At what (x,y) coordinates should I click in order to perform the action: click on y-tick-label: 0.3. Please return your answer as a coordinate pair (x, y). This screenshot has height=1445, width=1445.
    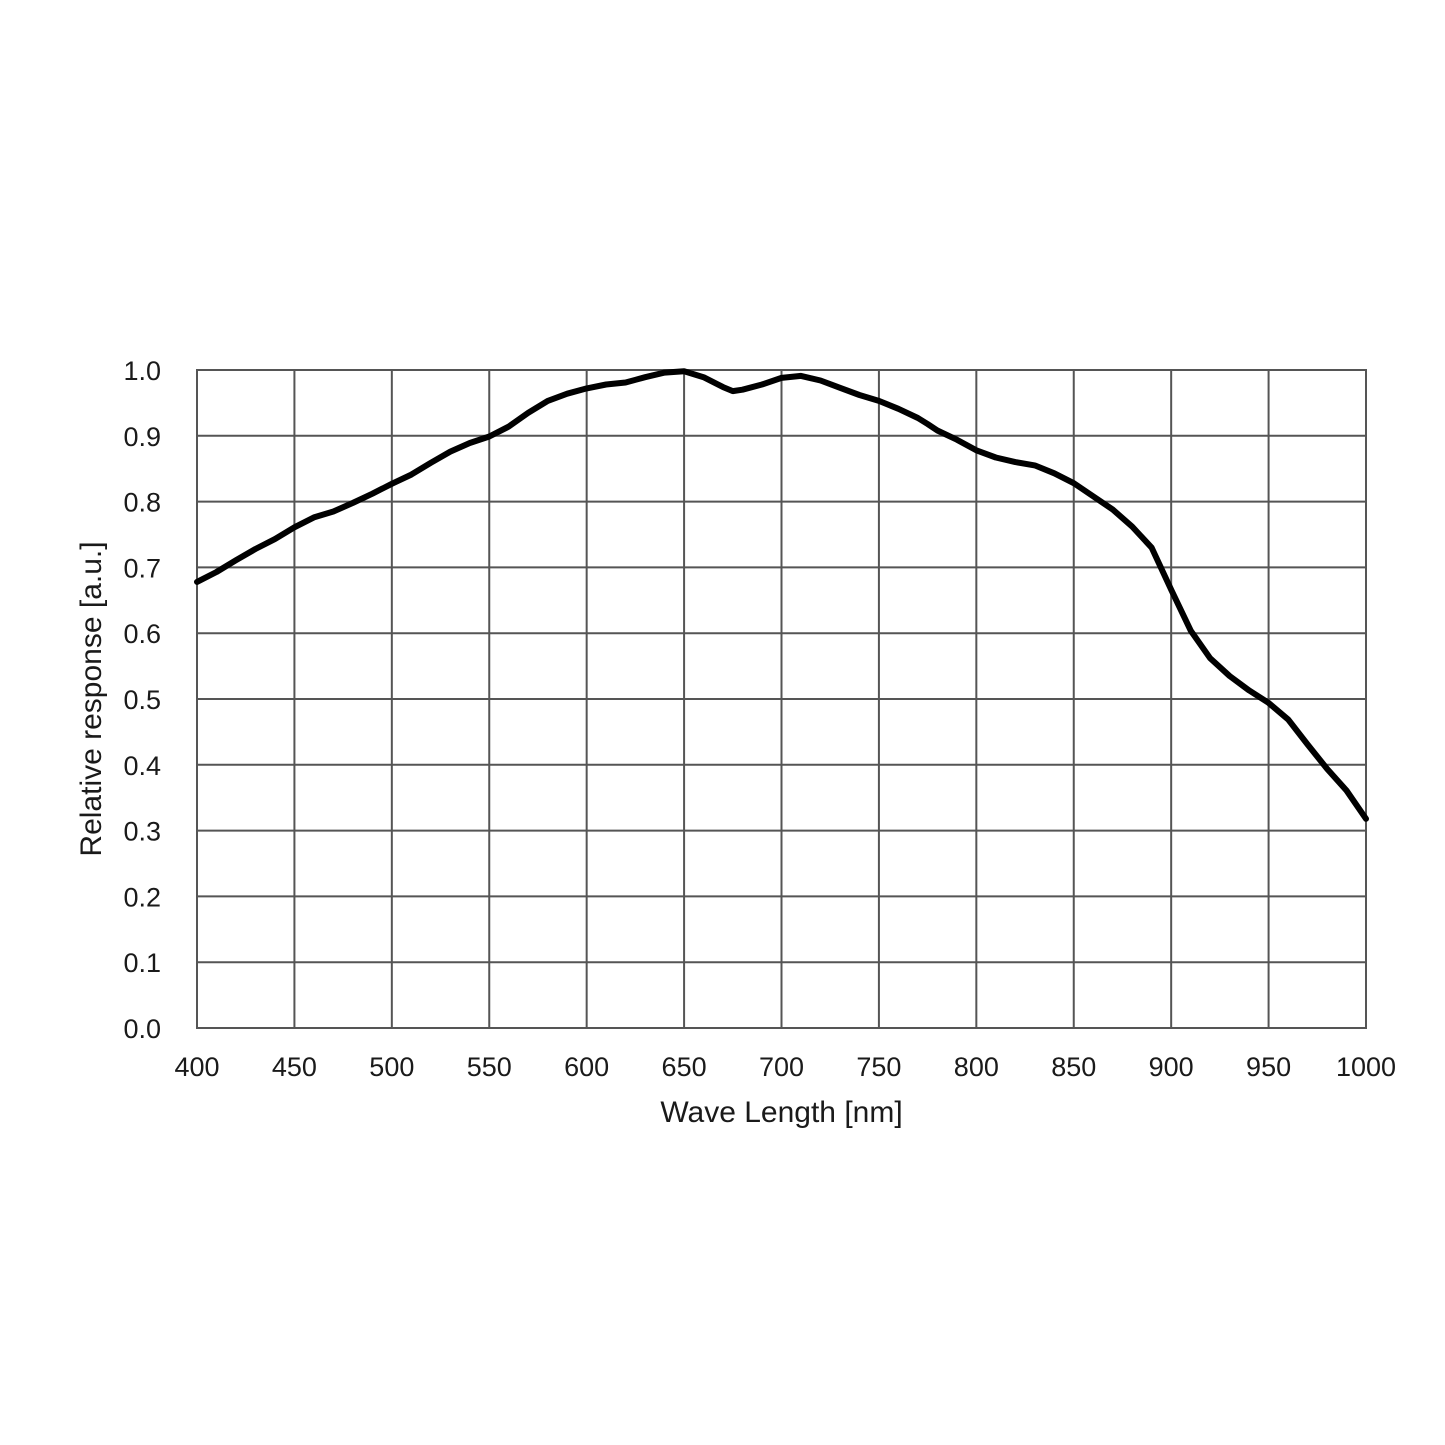
    Looking at the image, I should click on (142, 832).